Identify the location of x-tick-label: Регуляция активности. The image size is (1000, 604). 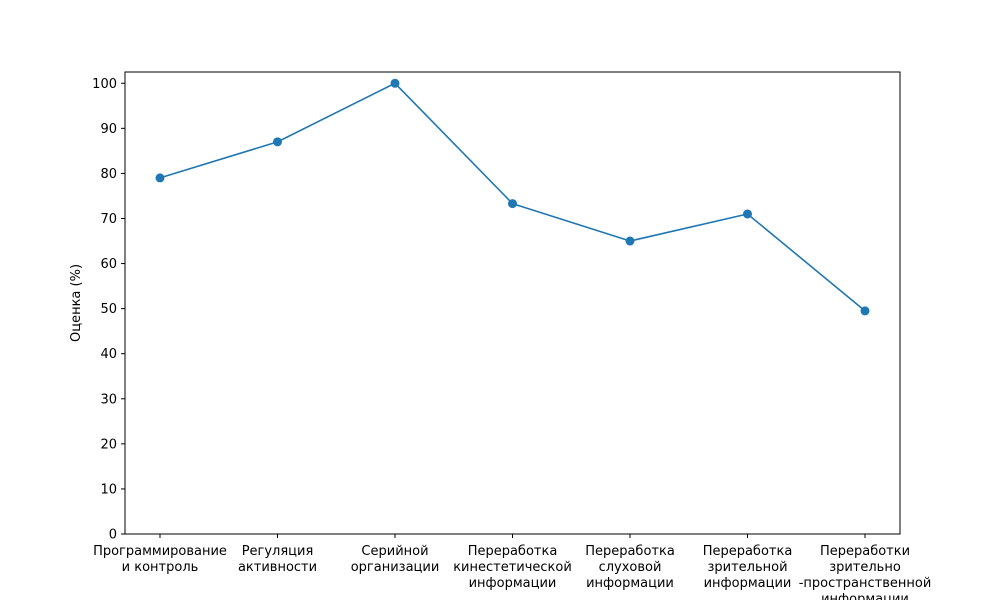
(277, 559).